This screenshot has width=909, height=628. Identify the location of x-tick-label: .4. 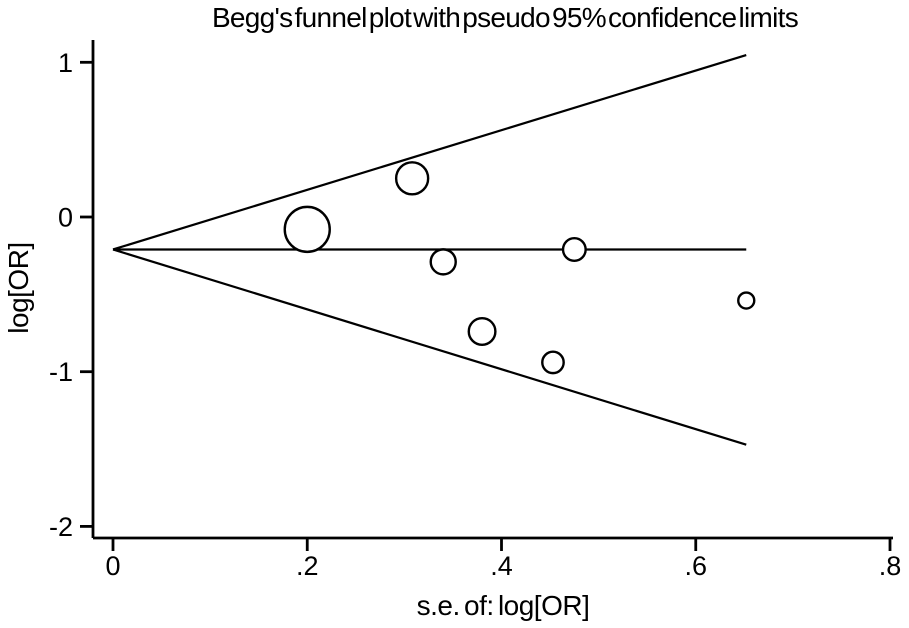
(501, 566).